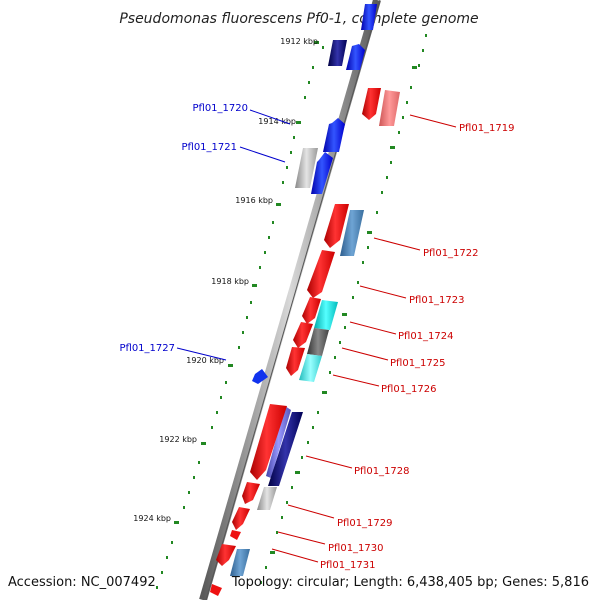  I want to click on left-gene-labels: Pfl01_1720 Pfl01_1721 Pfl01_1727, so click(205, 232).